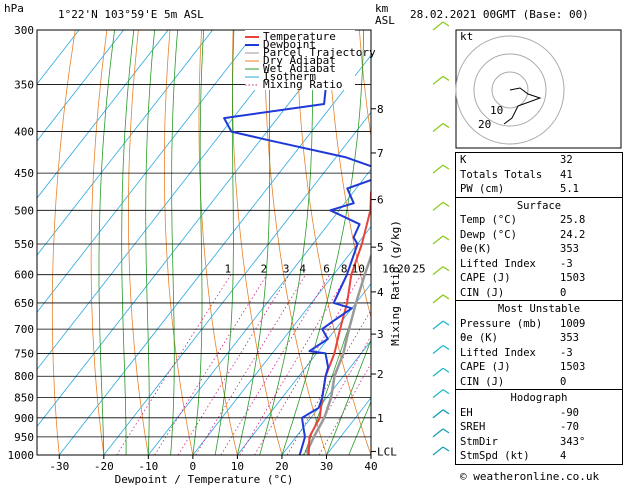 This screenshot has width=629, height=486. I want to click on most-unstable-label: CIN (J), so click(482, 381).